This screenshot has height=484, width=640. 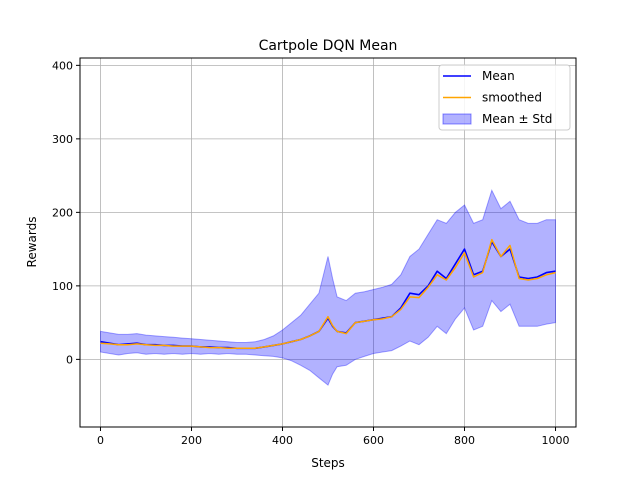 I want to click on legend-label-mean: Mean, so click(x=498, y=76).